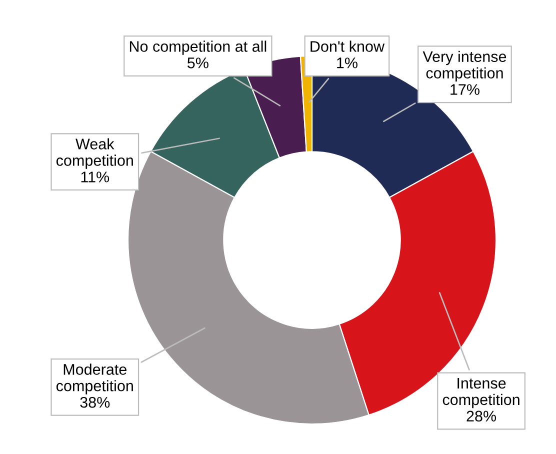 Image resolution: width=556 pixels, height=454 pixels. I want to click on slice-label: Very intense competition, so click(464, 66).